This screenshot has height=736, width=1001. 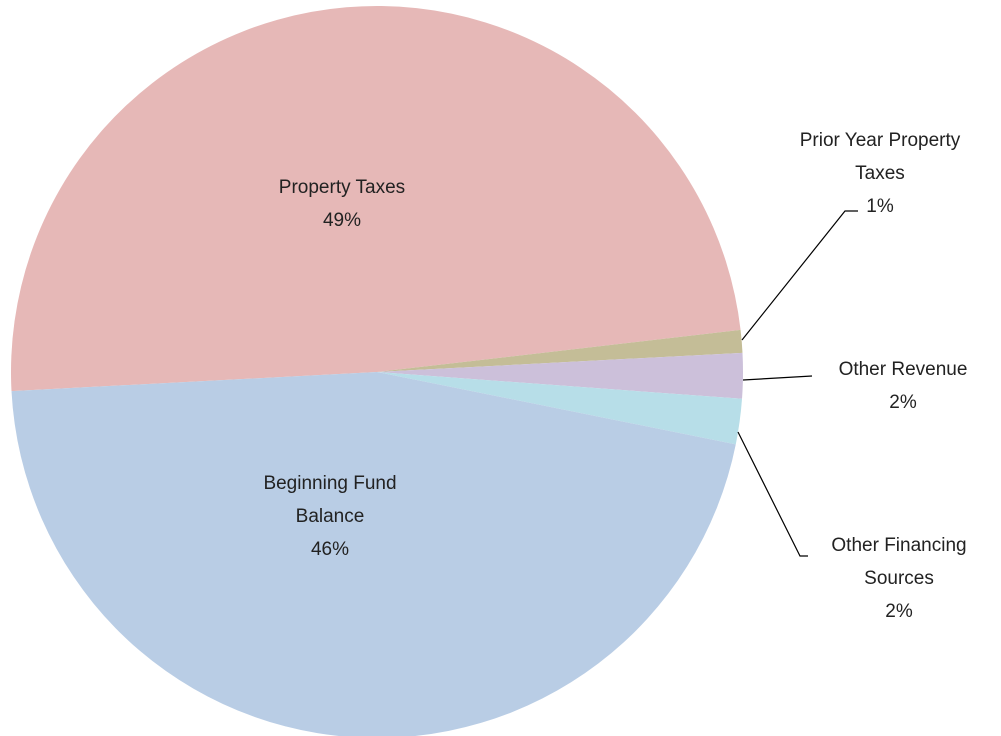 I want to click on label-value: 49%, so click(x=342, y=220).